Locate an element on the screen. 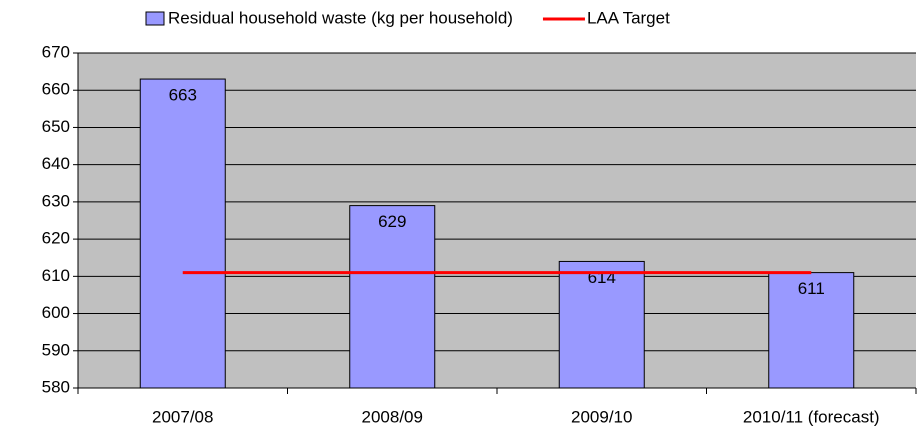 This screenshot has width=917, height=439. y-tick-label: 580 is located at coordinates (56, 386).